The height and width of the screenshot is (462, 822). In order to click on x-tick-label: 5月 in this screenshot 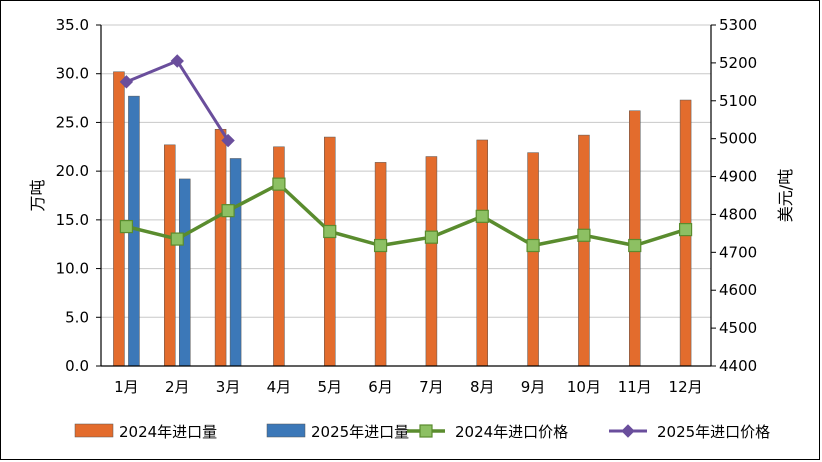, I will do `click(329, 387)`.